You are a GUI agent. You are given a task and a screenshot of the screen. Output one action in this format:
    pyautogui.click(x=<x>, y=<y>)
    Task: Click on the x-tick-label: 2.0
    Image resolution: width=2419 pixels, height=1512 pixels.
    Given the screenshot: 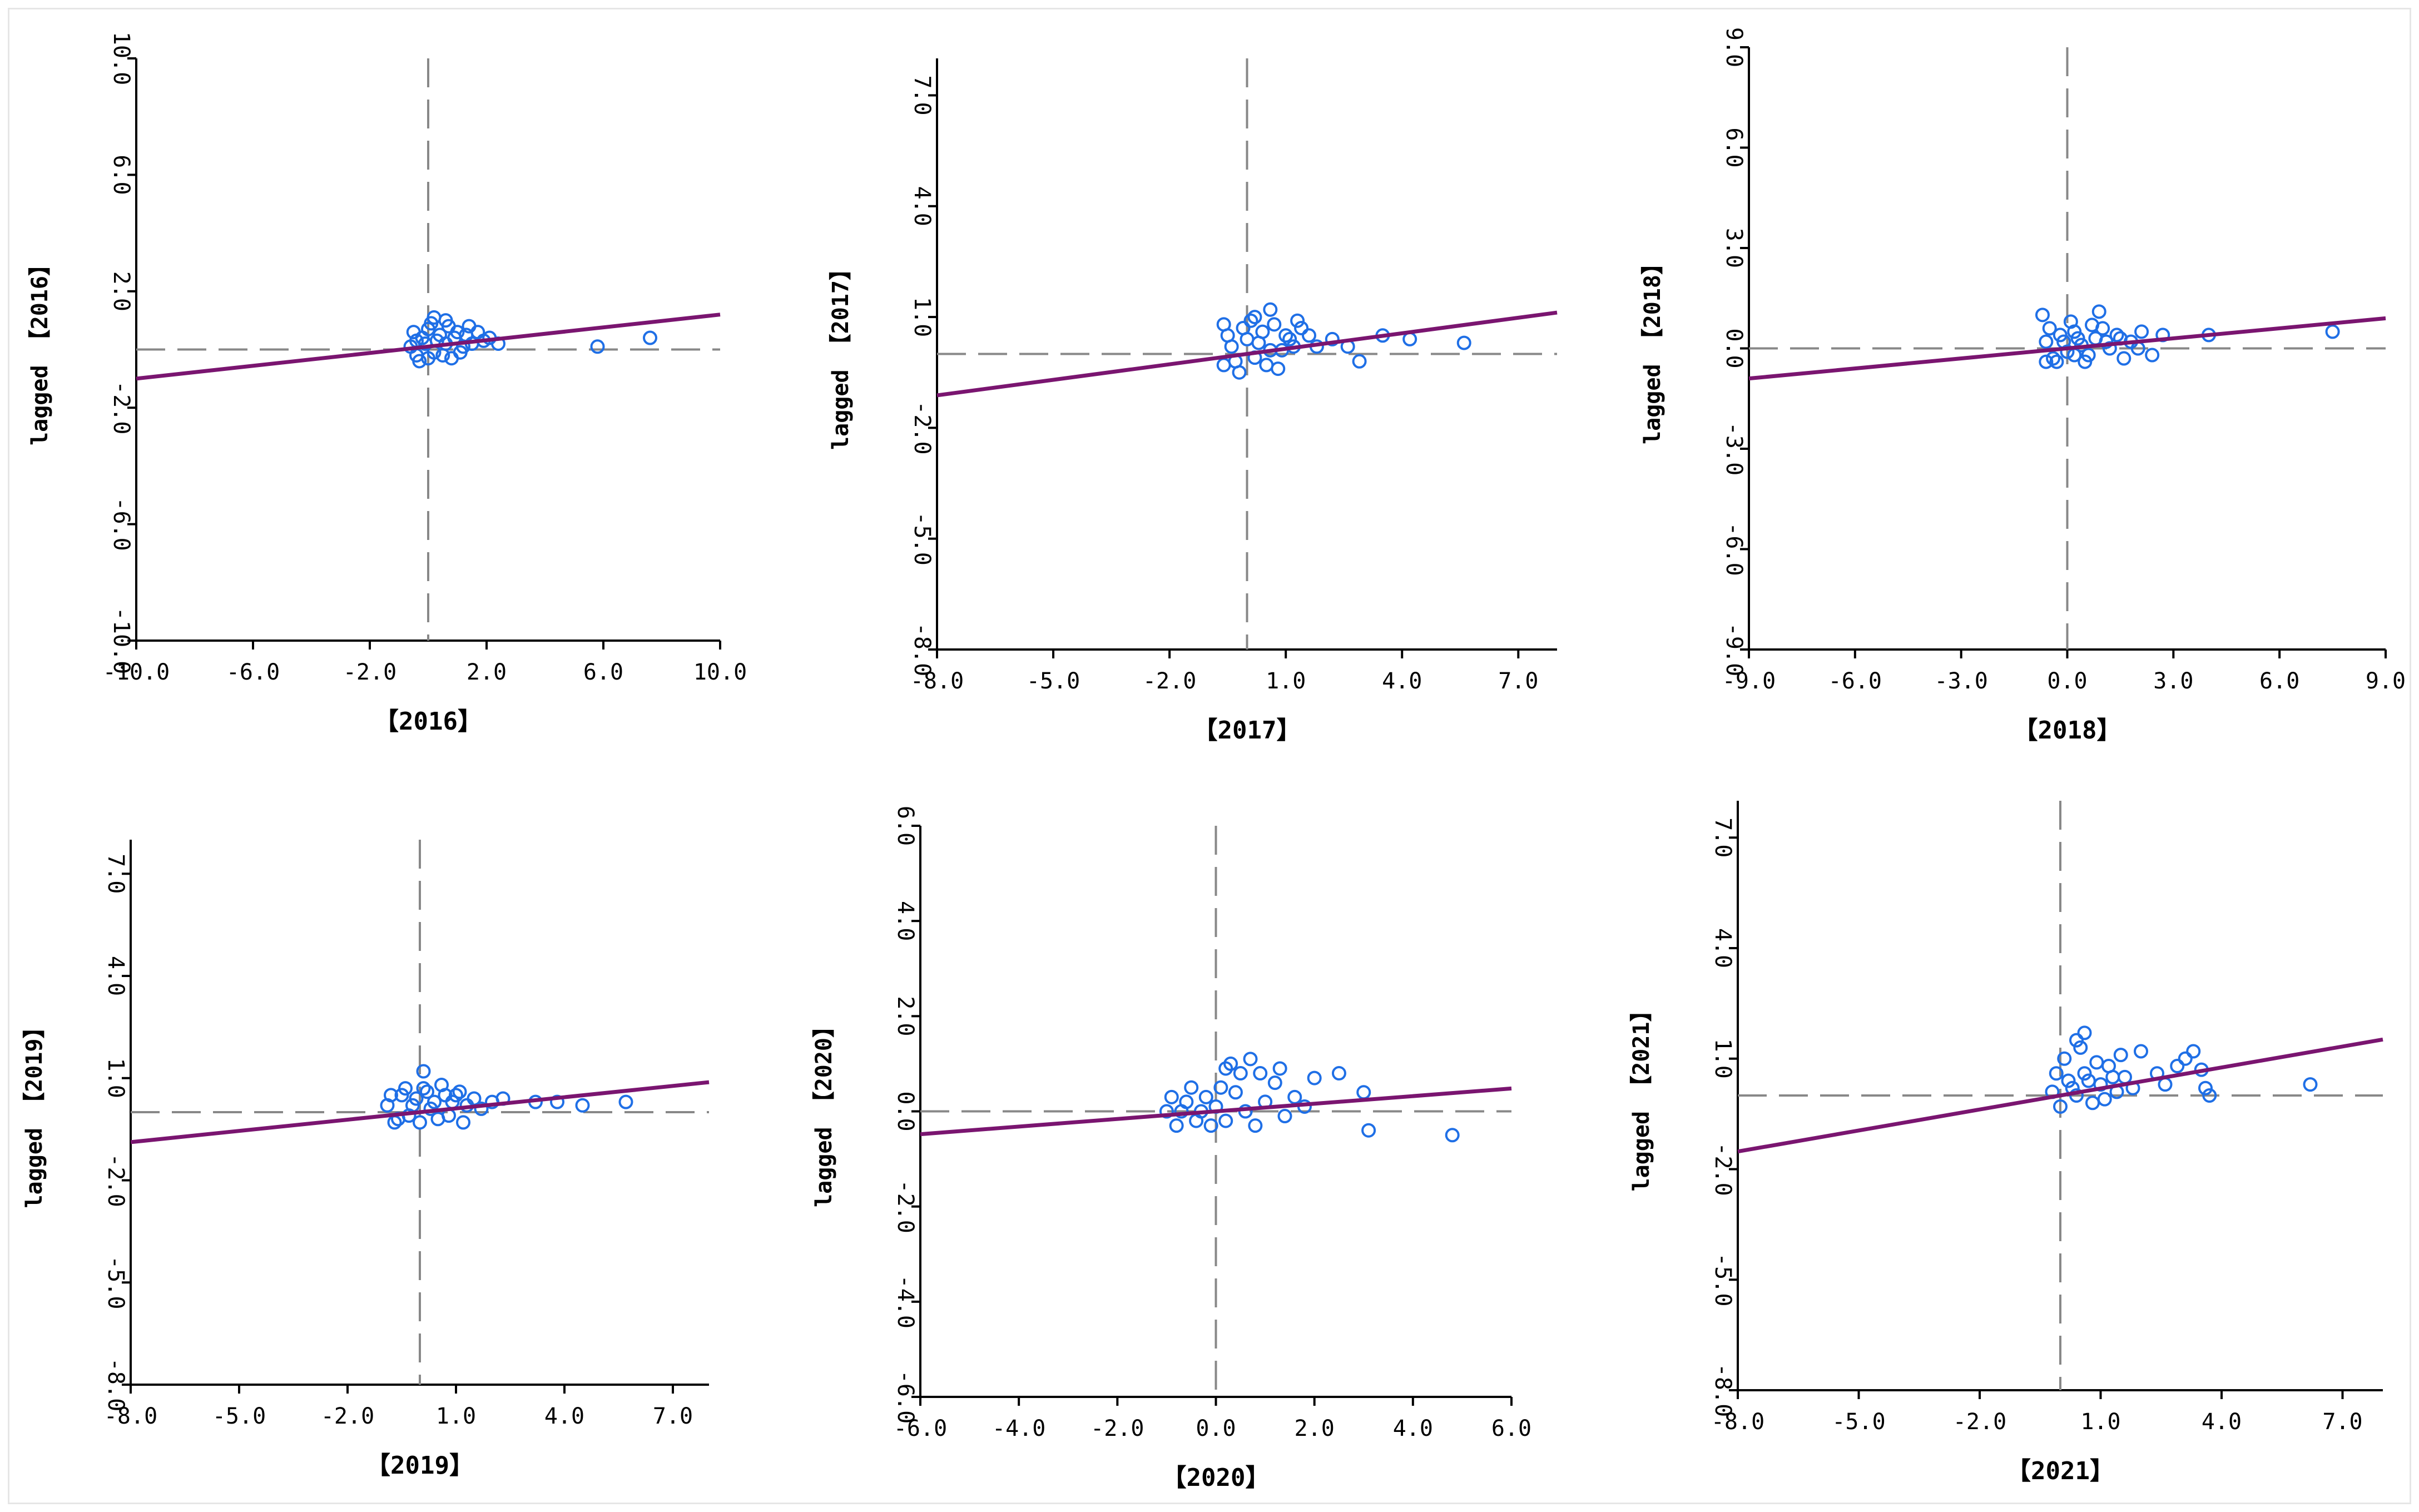 What is the action you would take?
    pyautogui.click(x=1315, y=1428)
    